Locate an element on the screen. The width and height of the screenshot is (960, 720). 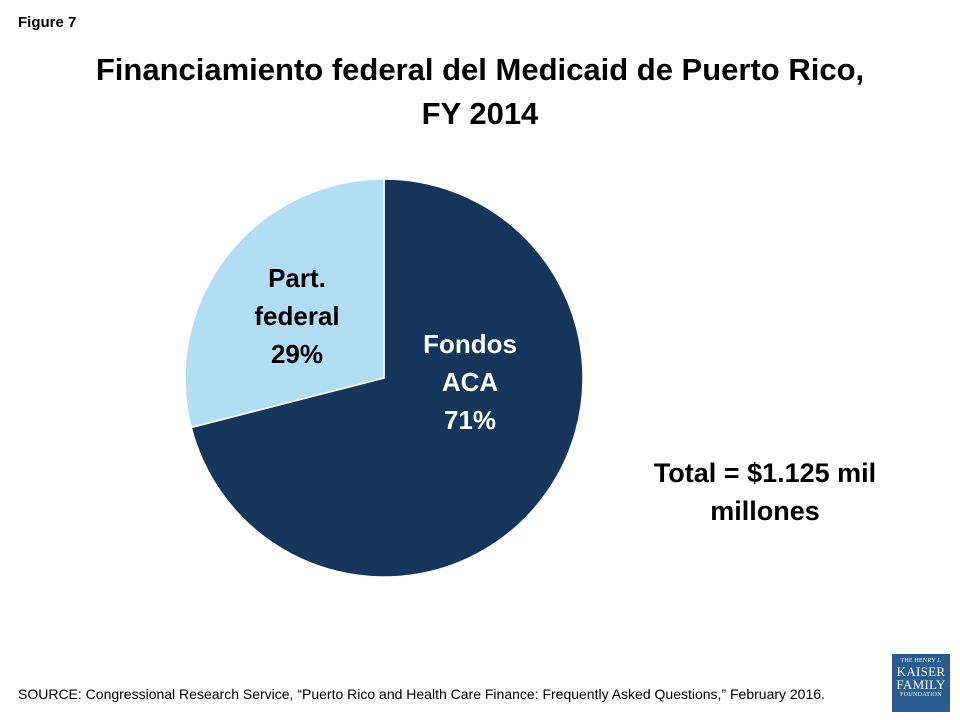
logo-line-1: THE HENRY J. is located at coordinates (921, 661).